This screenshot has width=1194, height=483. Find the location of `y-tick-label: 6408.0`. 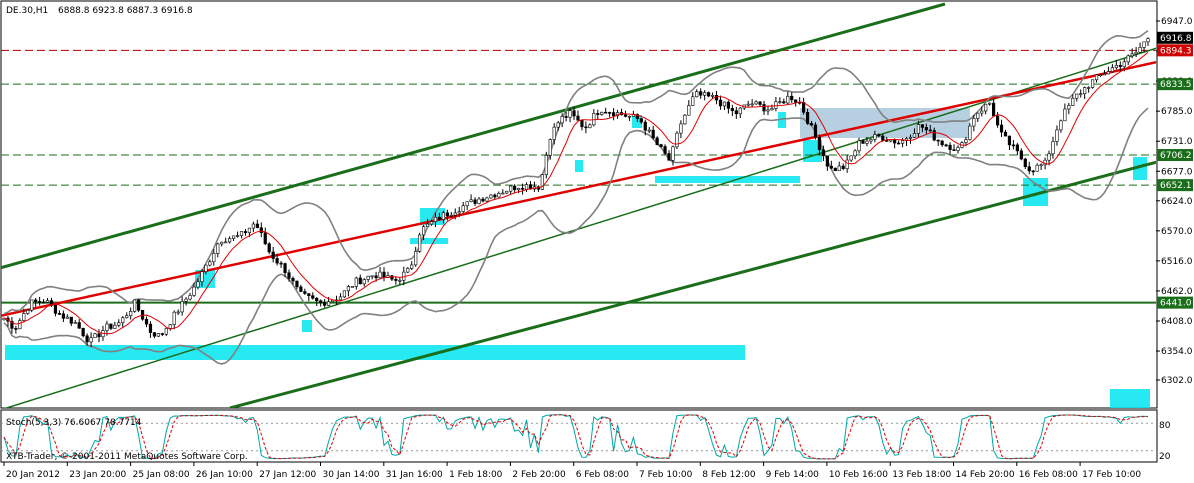

y-tick-label: 6408.0 is located at coordinates (1177, 322).